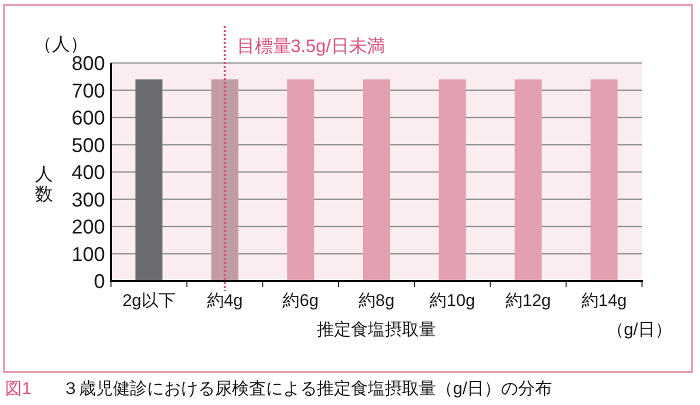 The image size is (700, 405). I want to click on x-tick-label: 約4g, so click(224, 300).